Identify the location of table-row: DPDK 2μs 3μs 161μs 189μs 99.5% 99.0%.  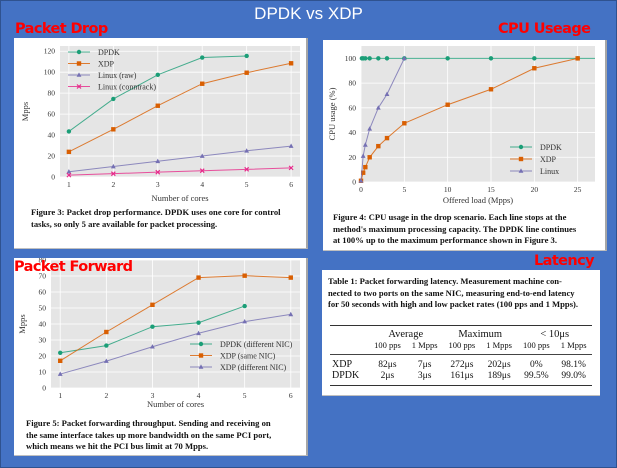
(461, 378).